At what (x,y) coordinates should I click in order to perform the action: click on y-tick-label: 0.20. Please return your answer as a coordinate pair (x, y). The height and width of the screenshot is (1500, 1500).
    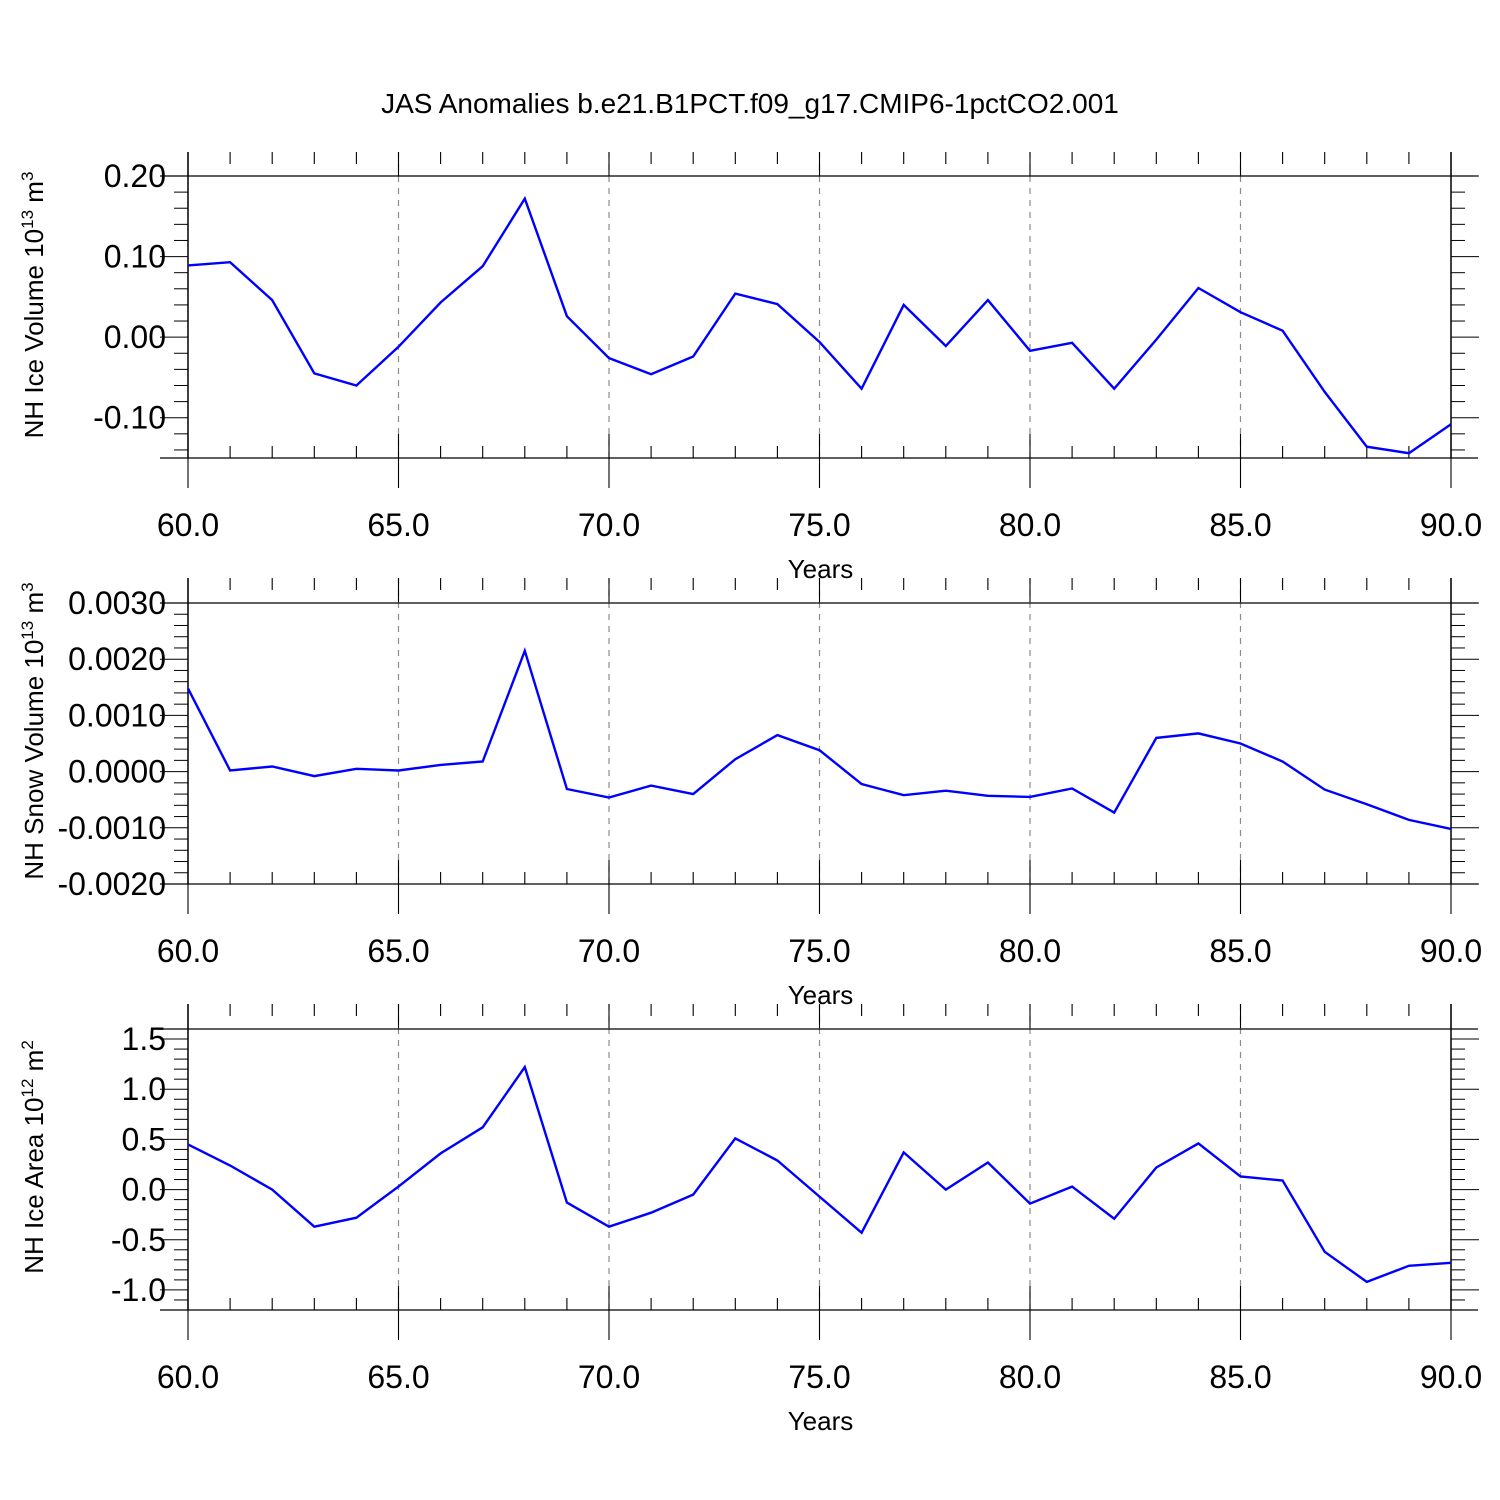
    Looking at the image, I should click on (135, 176).